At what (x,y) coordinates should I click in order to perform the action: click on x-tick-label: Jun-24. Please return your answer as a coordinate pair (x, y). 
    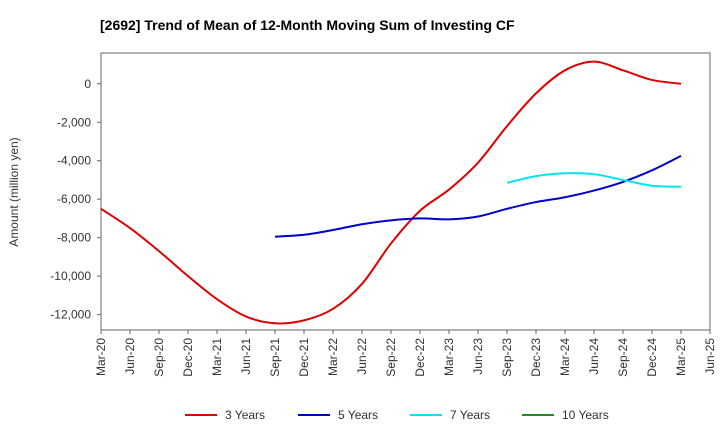
    Looking at the image, I should click on (594, 356).